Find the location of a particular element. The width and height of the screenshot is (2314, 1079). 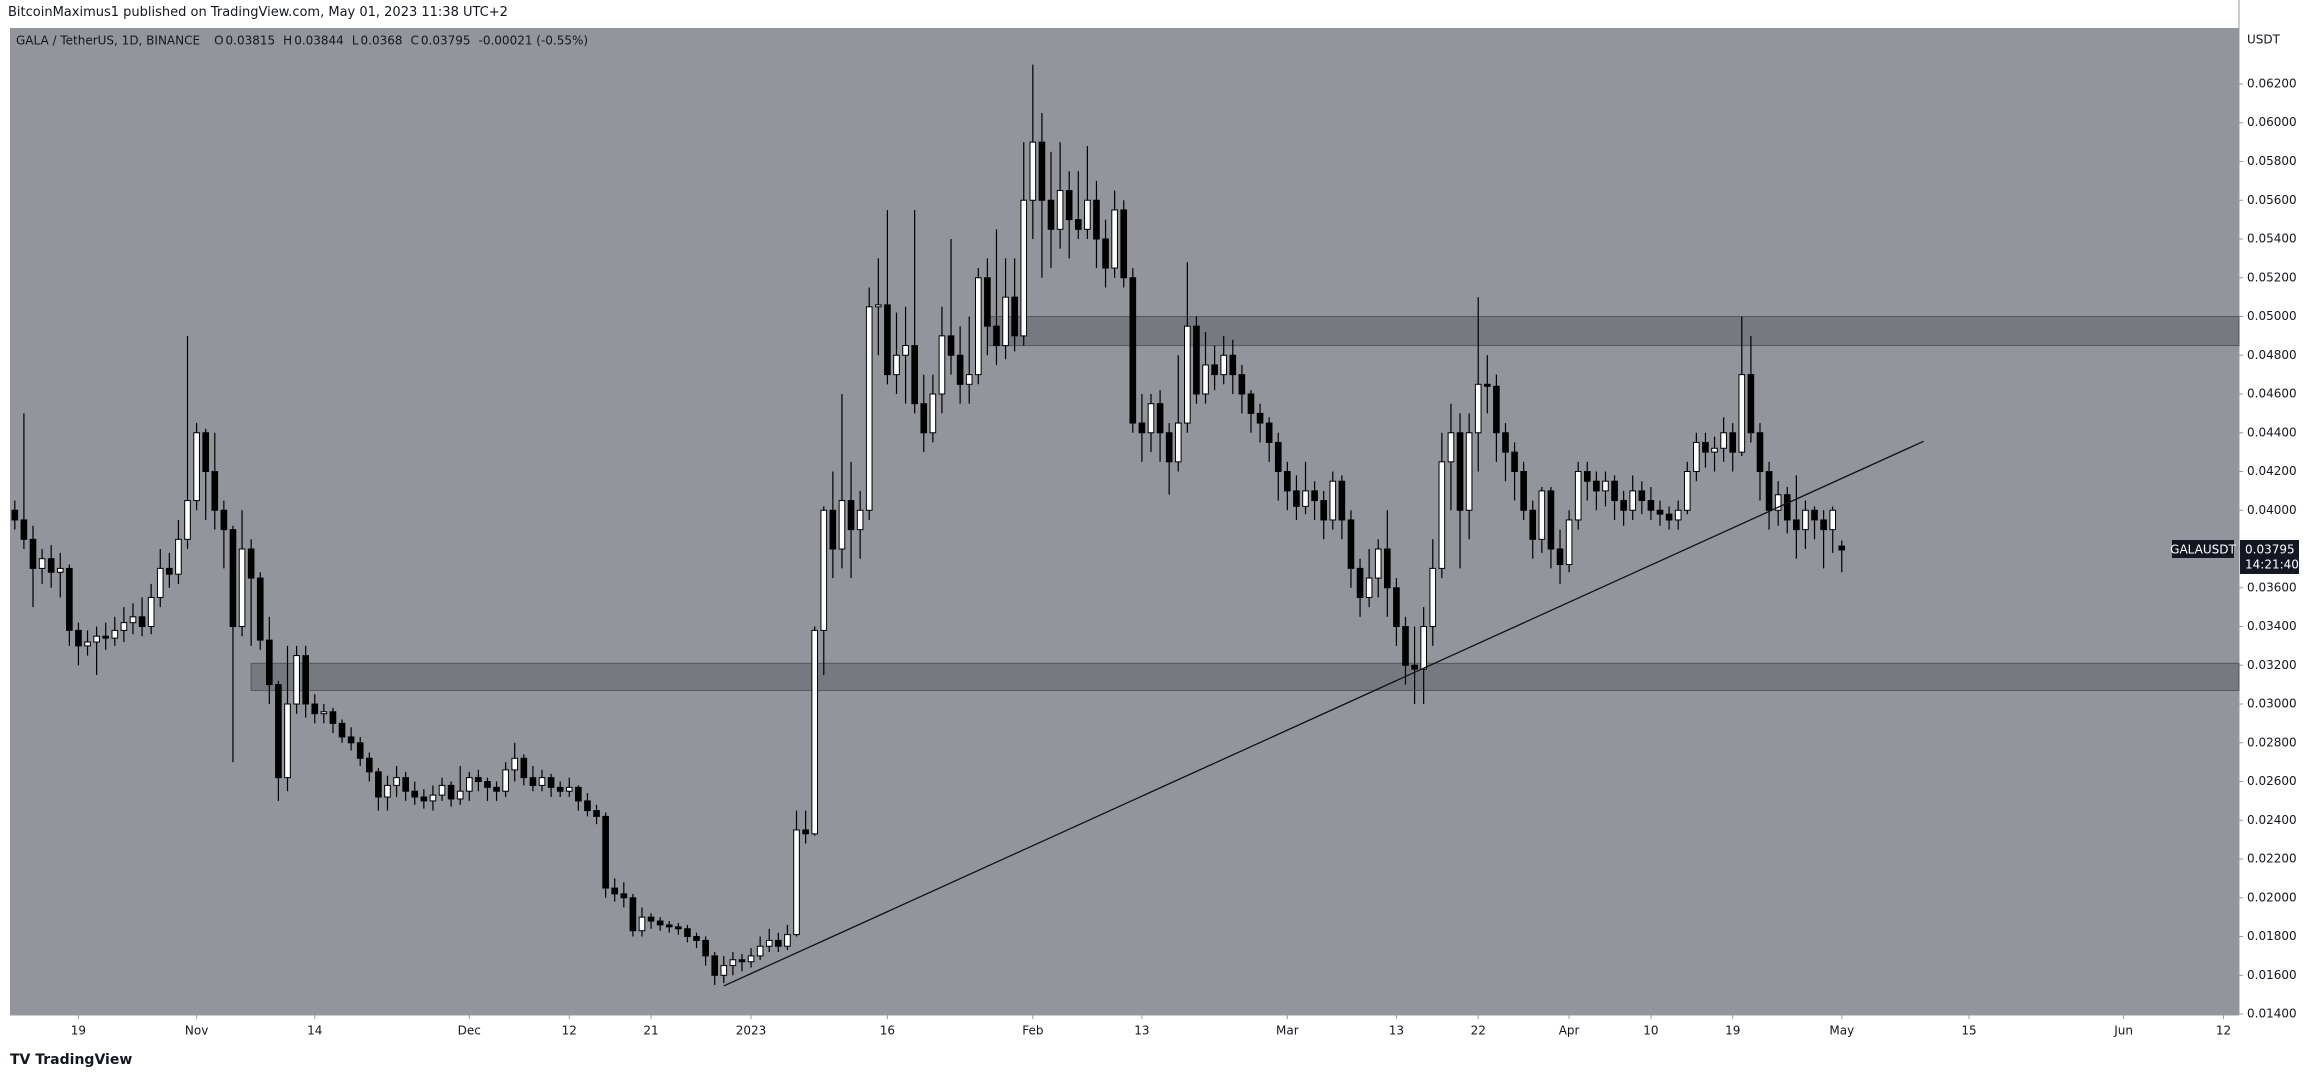

legend-change: -0.00021 (-0.55%) is located at coordinates (534, 41).